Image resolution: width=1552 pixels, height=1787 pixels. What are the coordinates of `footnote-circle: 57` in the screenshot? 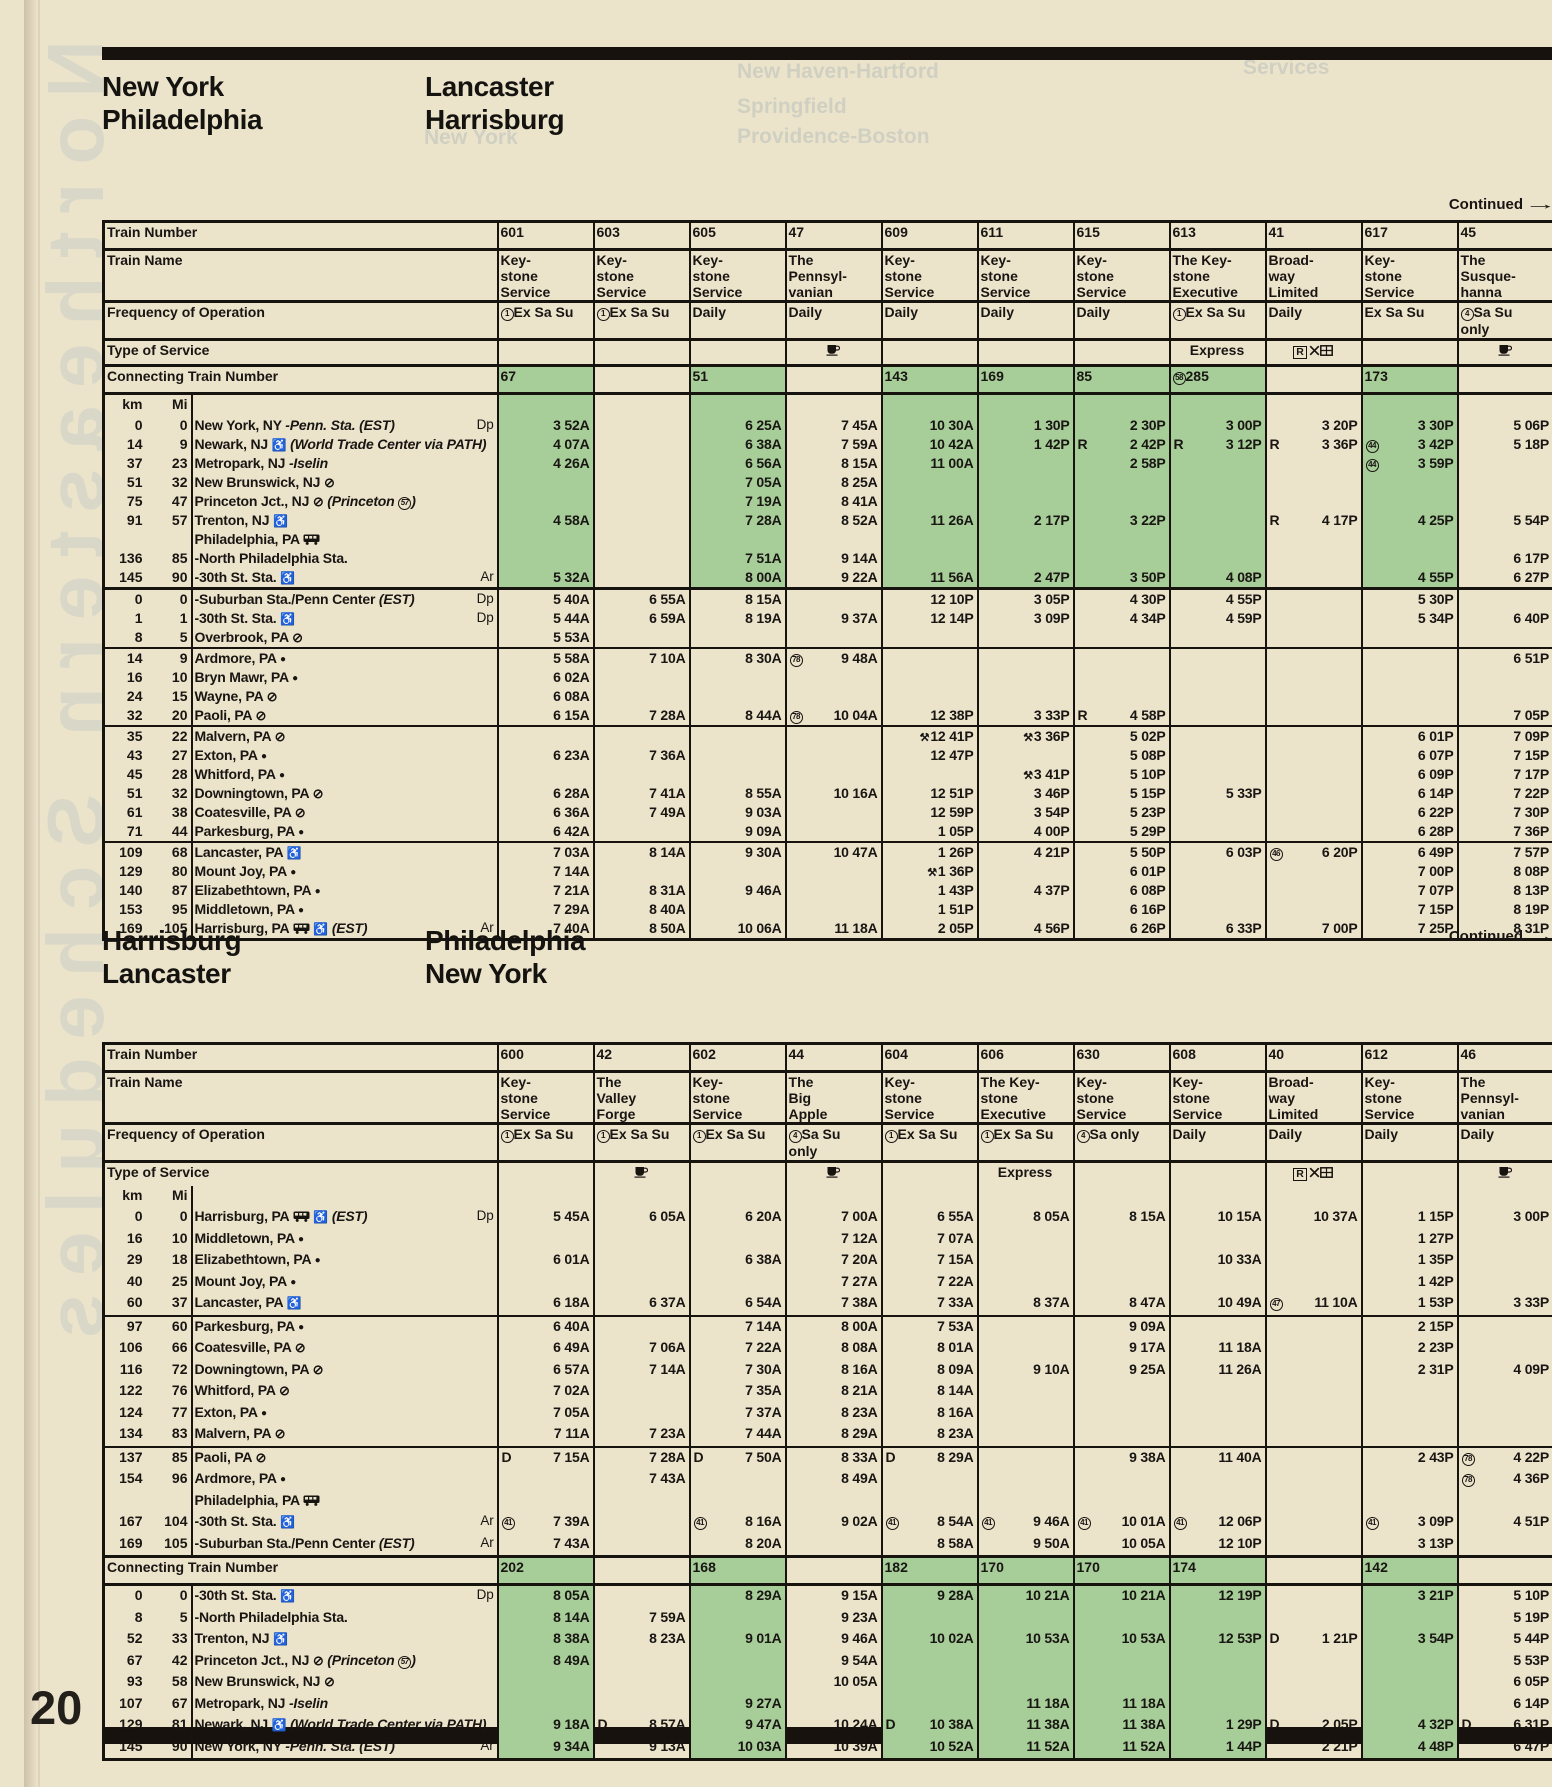 It's located at (405, 1662).